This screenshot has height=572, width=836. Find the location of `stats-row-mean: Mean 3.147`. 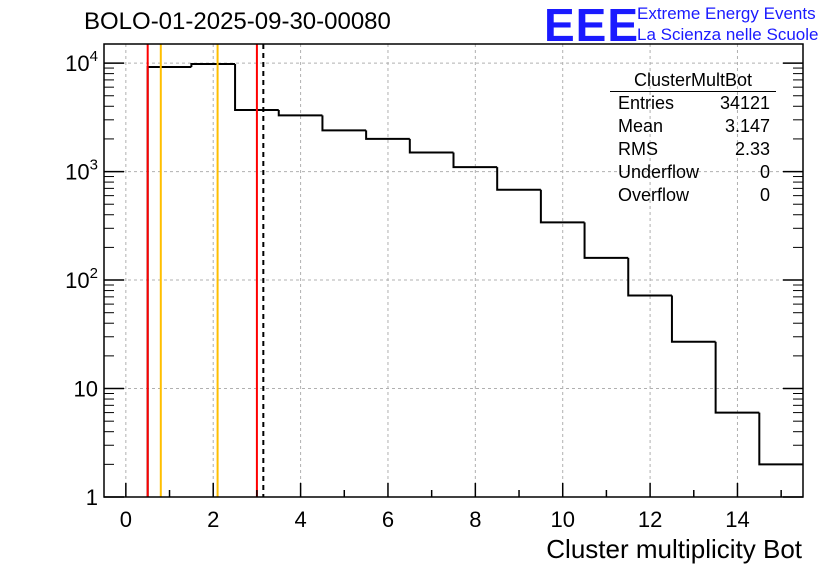

stats-row-mean: Mean 3.147 is located at coordinates (693, 126).